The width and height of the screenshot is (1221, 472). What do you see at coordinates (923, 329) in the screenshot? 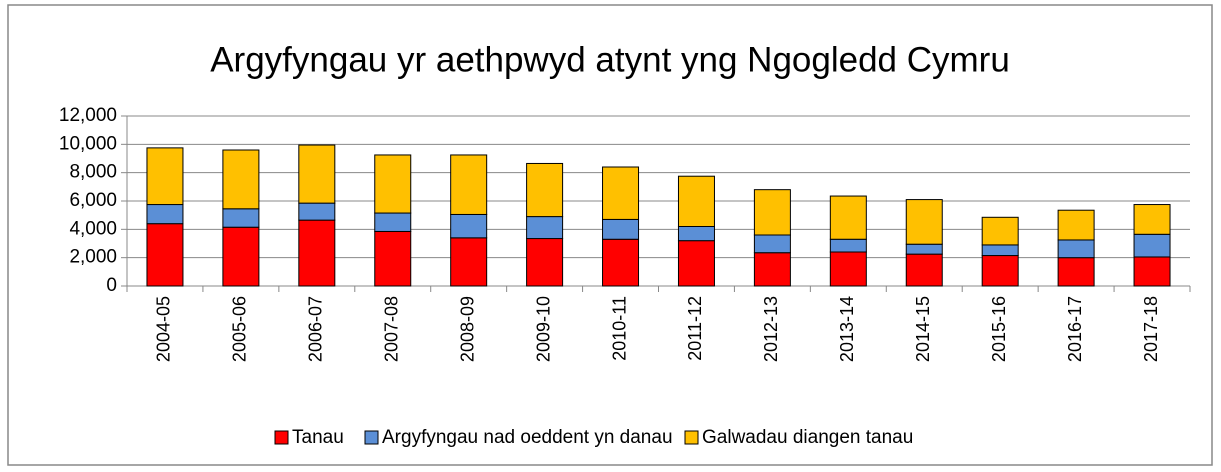
I see `x-tick-label: 2014-15` at bounding box center [923, 329].